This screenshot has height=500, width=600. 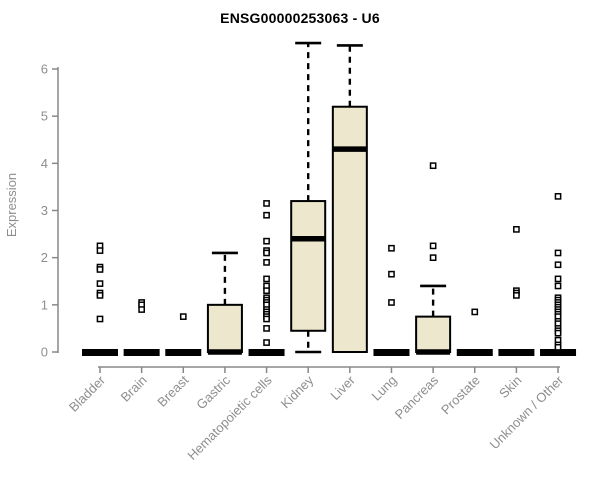 I want to click on y-tick-label: 1, so click(x=44, y=304).